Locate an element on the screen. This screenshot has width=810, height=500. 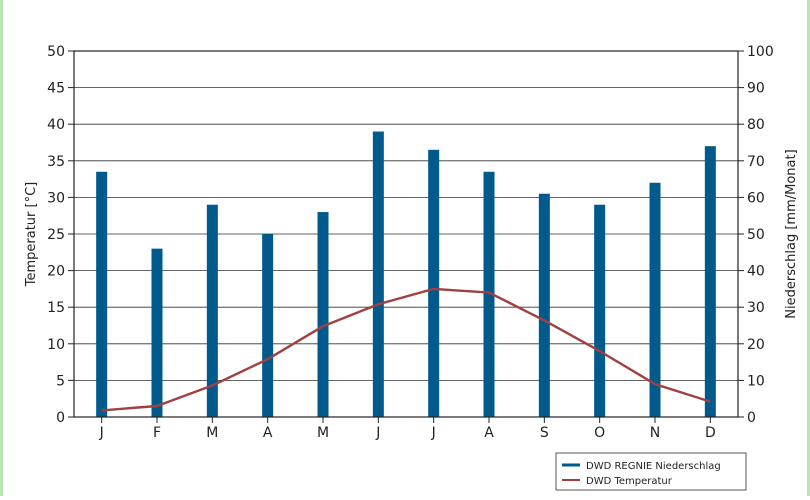
left-tick-label: 50 is located at coordinates (56, 52).